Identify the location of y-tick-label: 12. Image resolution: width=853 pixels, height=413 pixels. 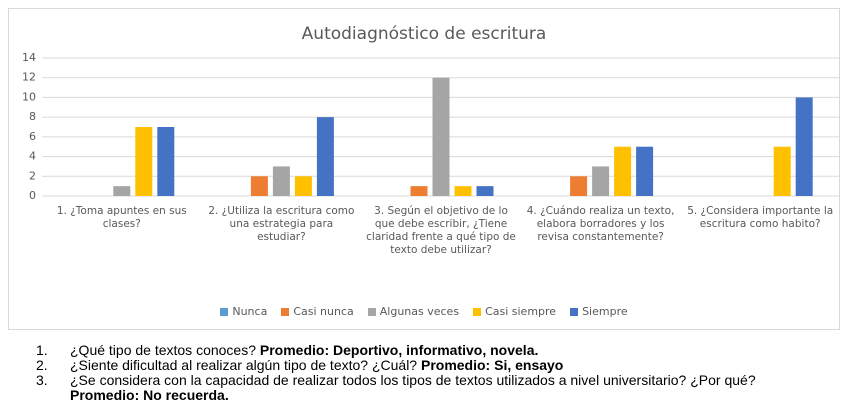
(29, 77).